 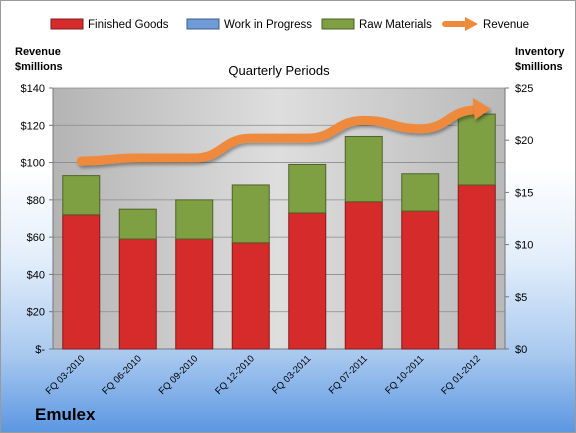 I want to click on left-axis-tick-label: $120, so click(x=33, y=126).